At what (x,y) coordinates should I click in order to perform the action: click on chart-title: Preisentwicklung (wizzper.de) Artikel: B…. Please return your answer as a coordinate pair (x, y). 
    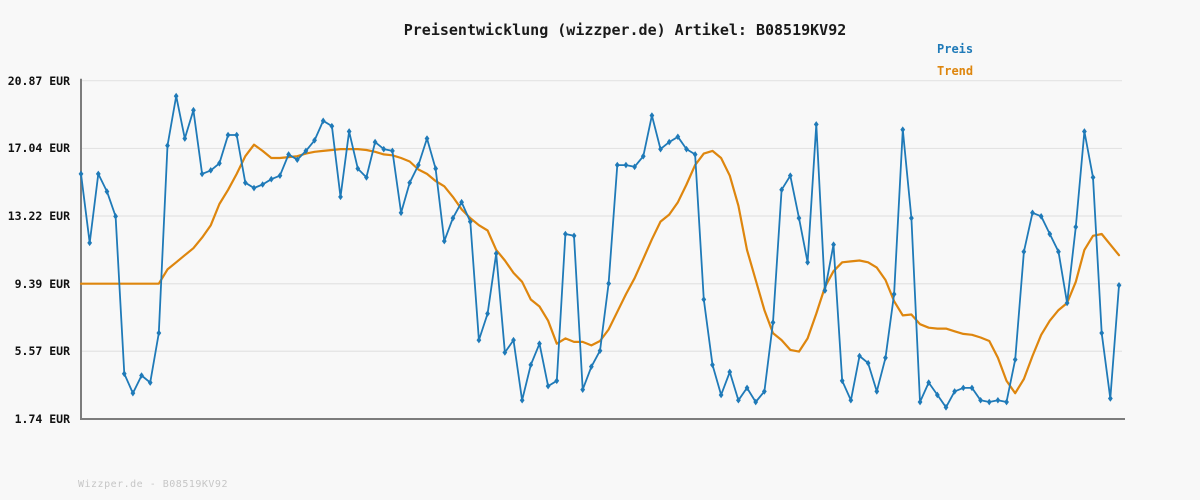
    Looking at the image, I should click on (625, 30).